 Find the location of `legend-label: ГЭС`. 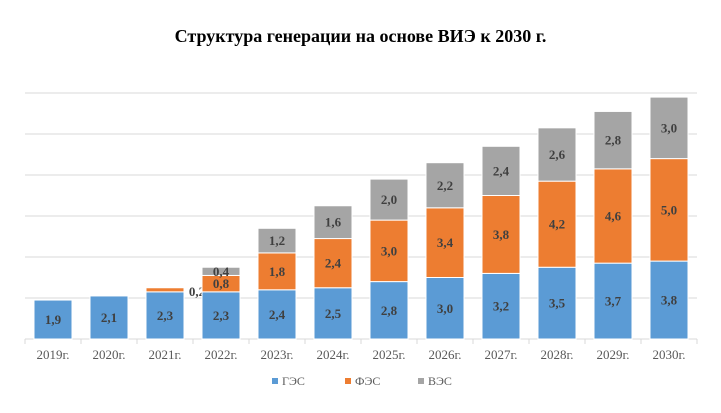

legend-label: ГЭС is located at coordinates (293, 381).